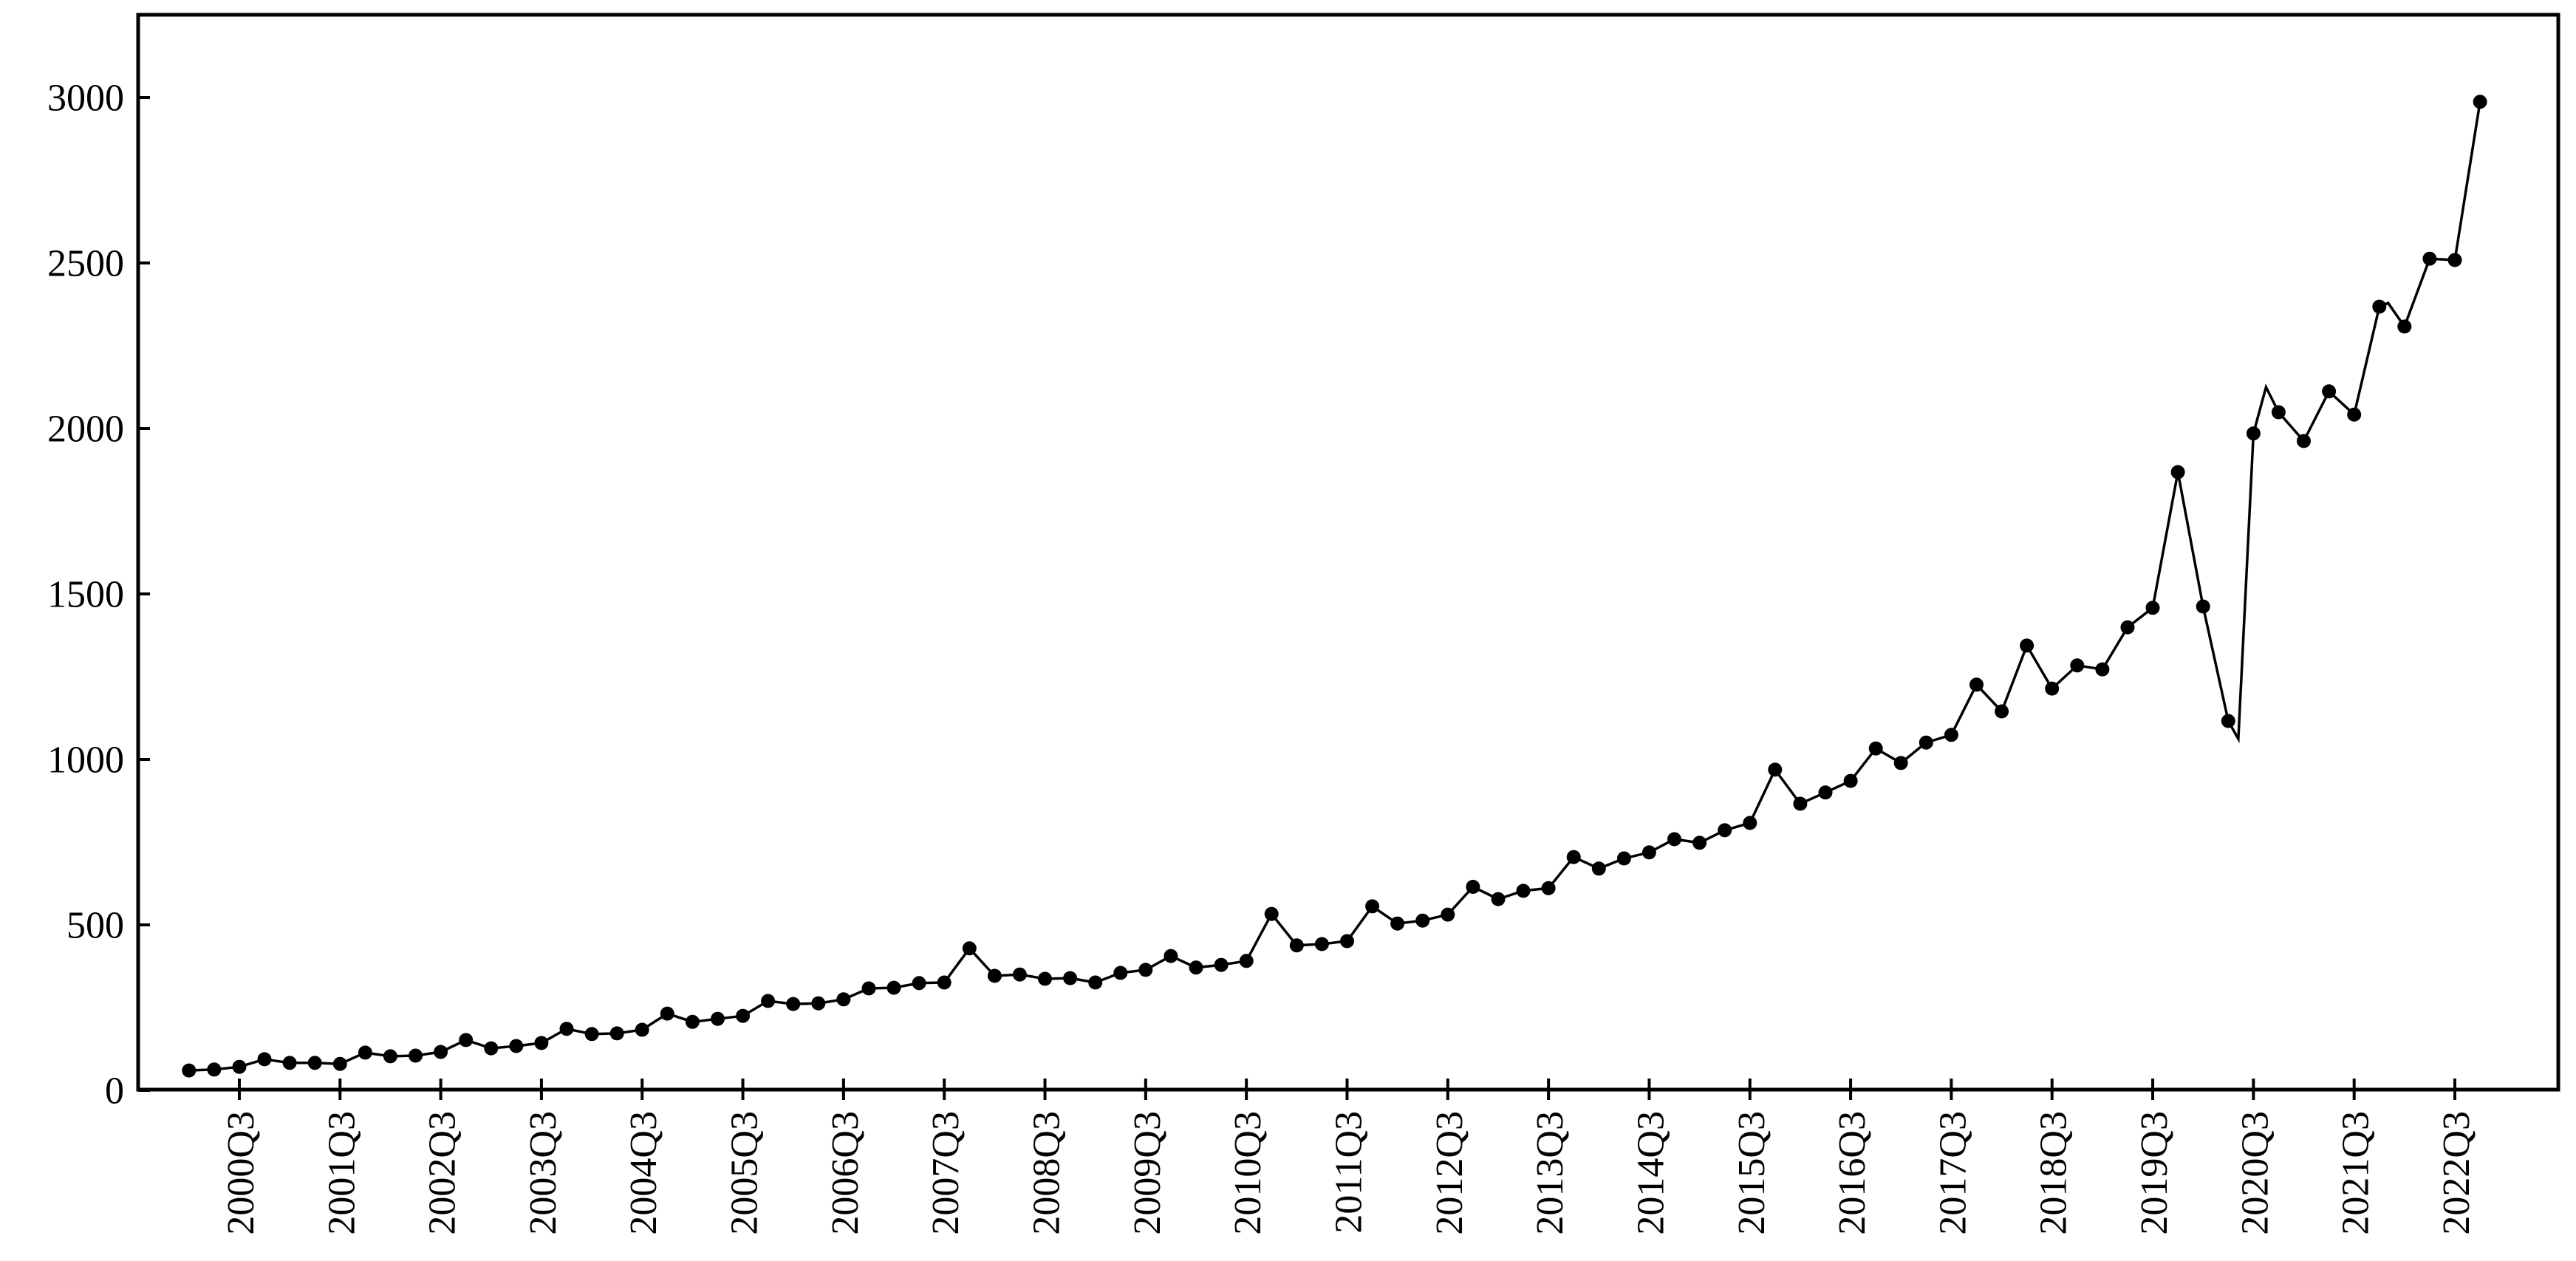 This screenshot has height=1261, width=2576. What do you see at coordinates (1550, 1173) in the screenshot?
I see `x-tick-label: 2013Q3` at bounding box center [1550, 1173].